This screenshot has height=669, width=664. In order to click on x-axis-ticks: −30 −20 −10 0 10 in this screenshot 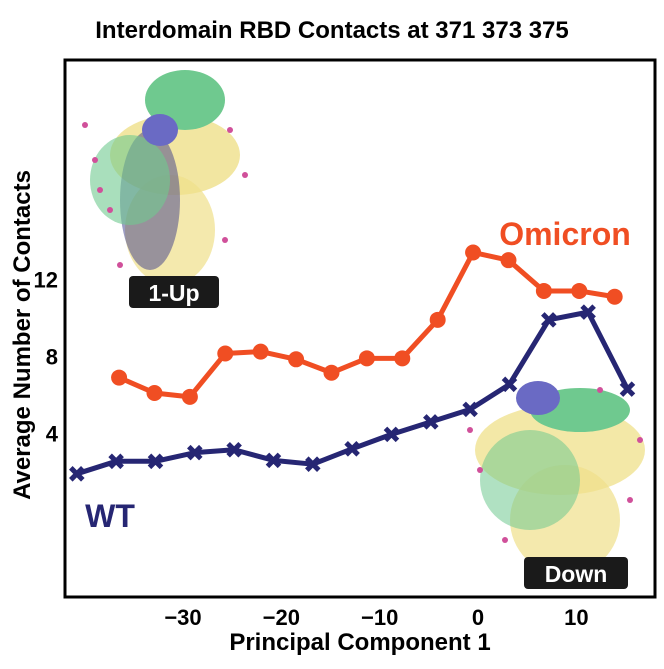, I will do `click(376, 617)`.